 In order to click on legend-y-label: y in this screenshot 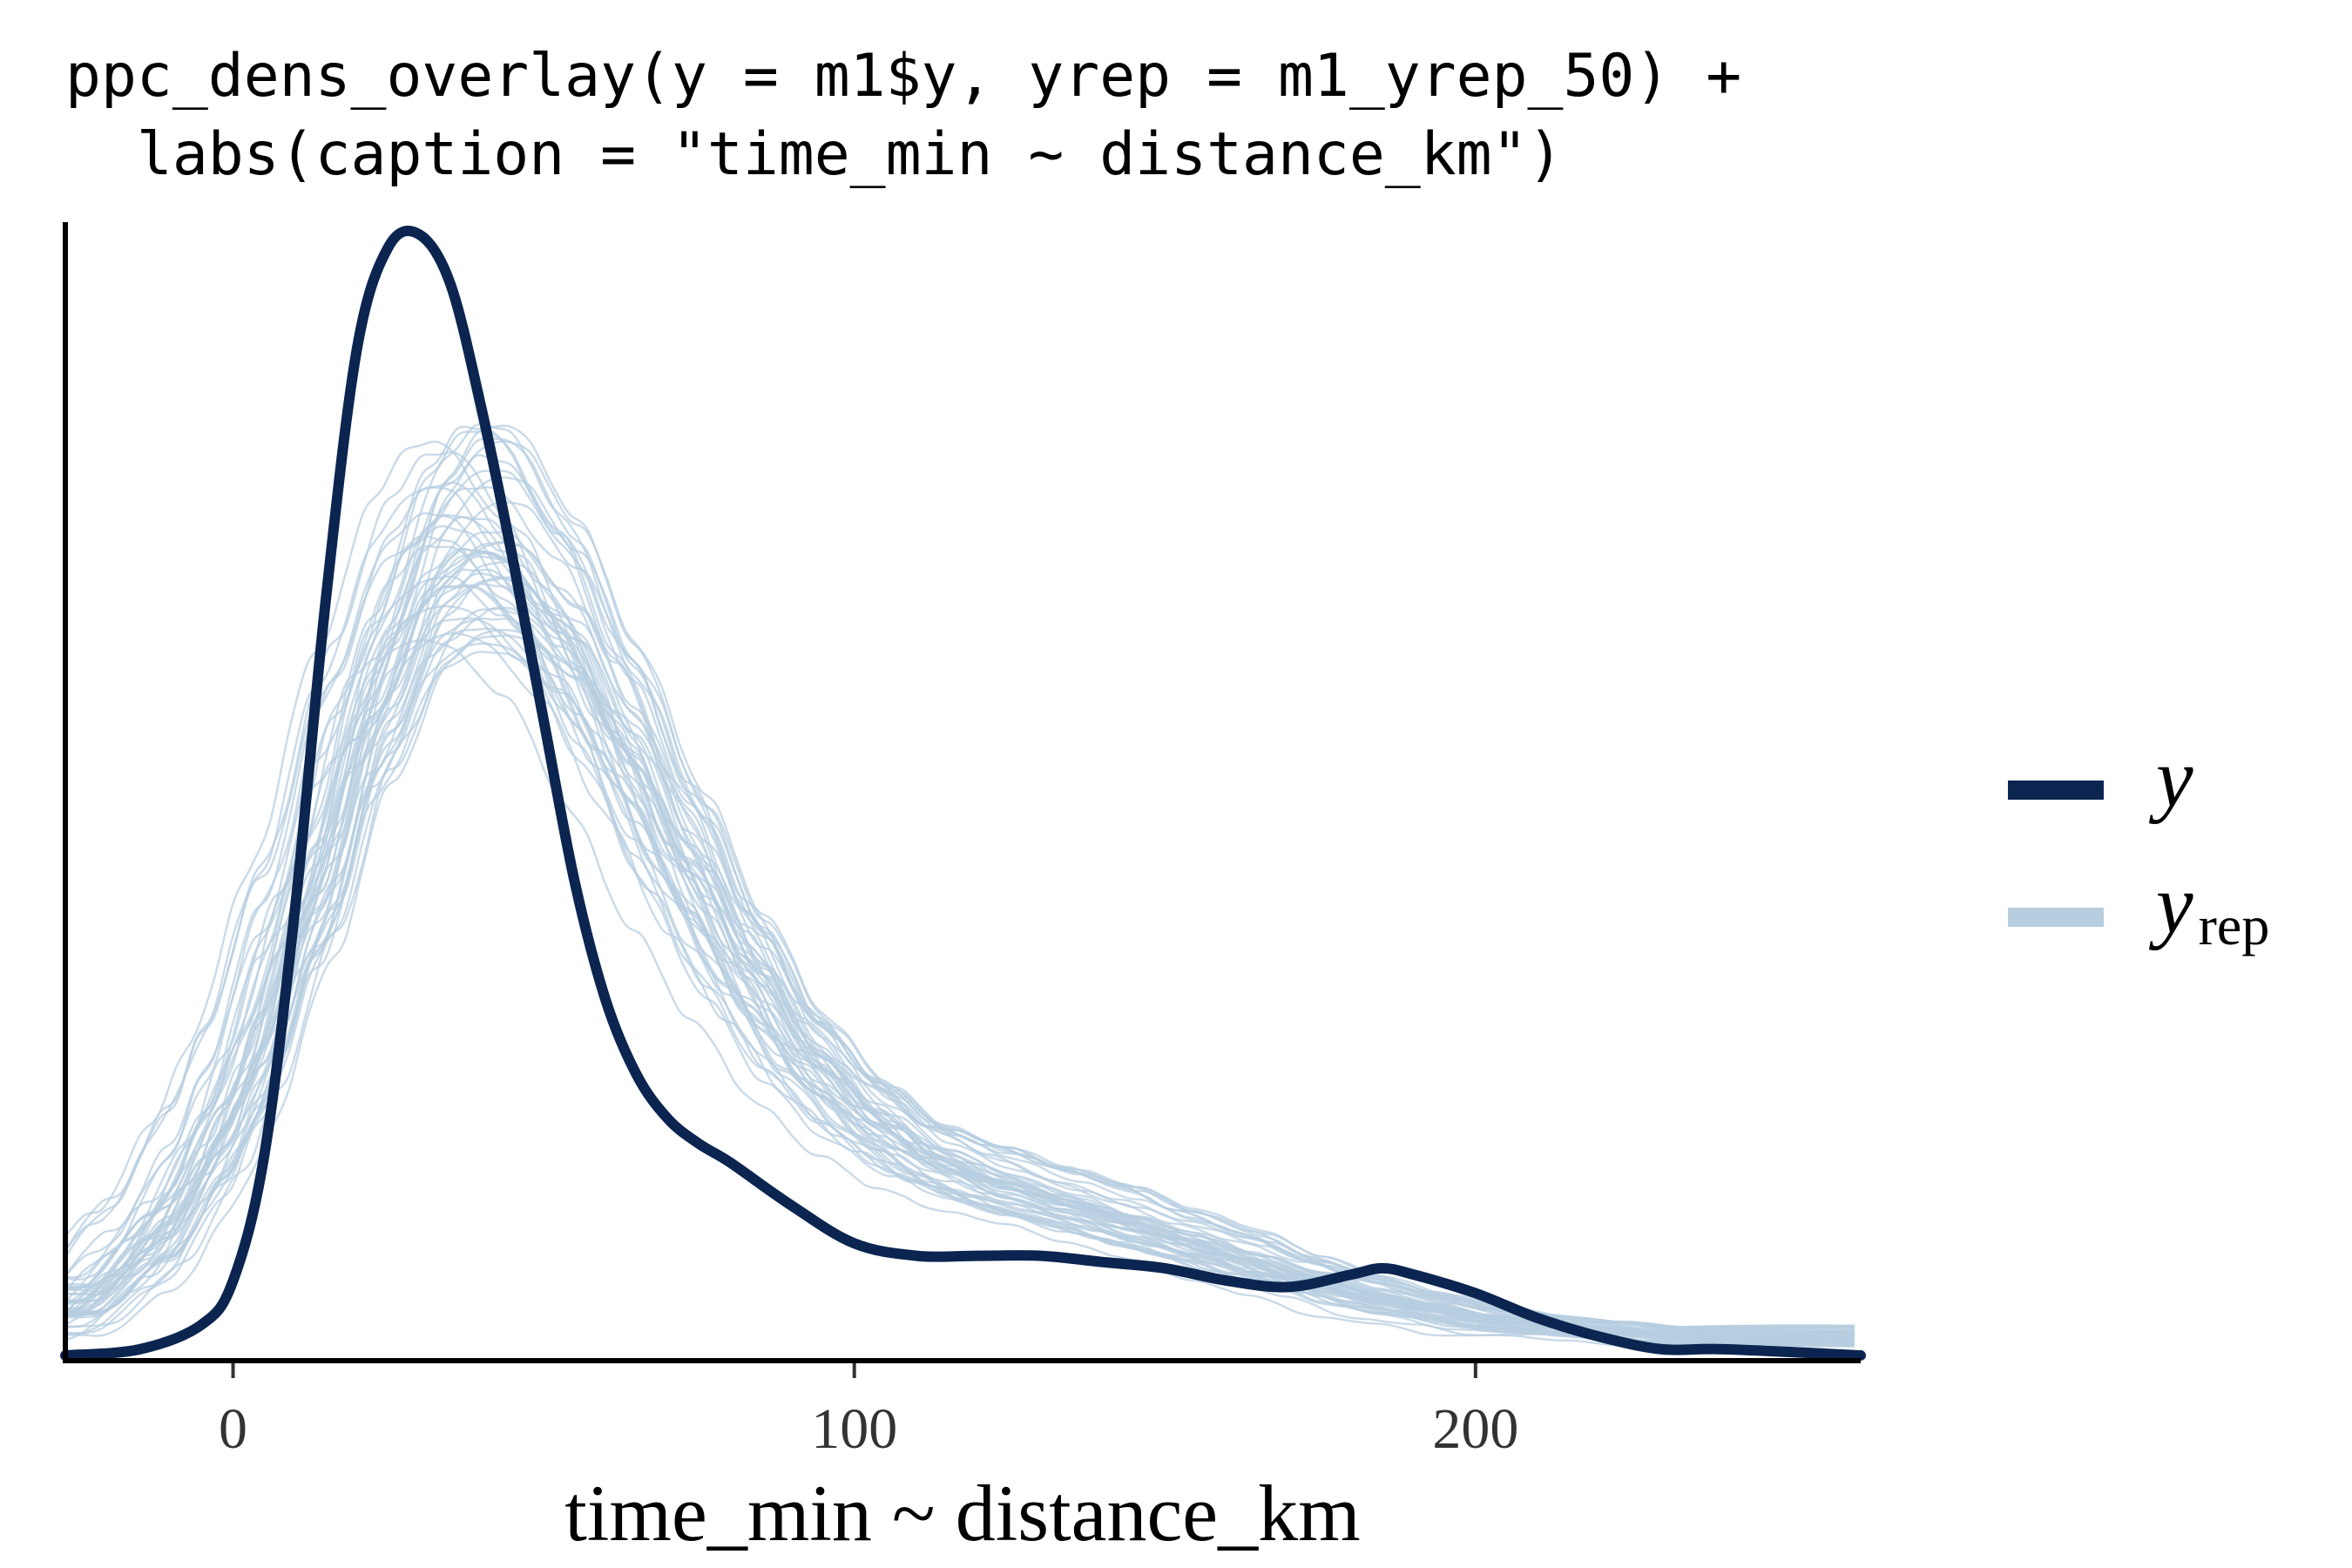, I will do `click(2170, 777)`.